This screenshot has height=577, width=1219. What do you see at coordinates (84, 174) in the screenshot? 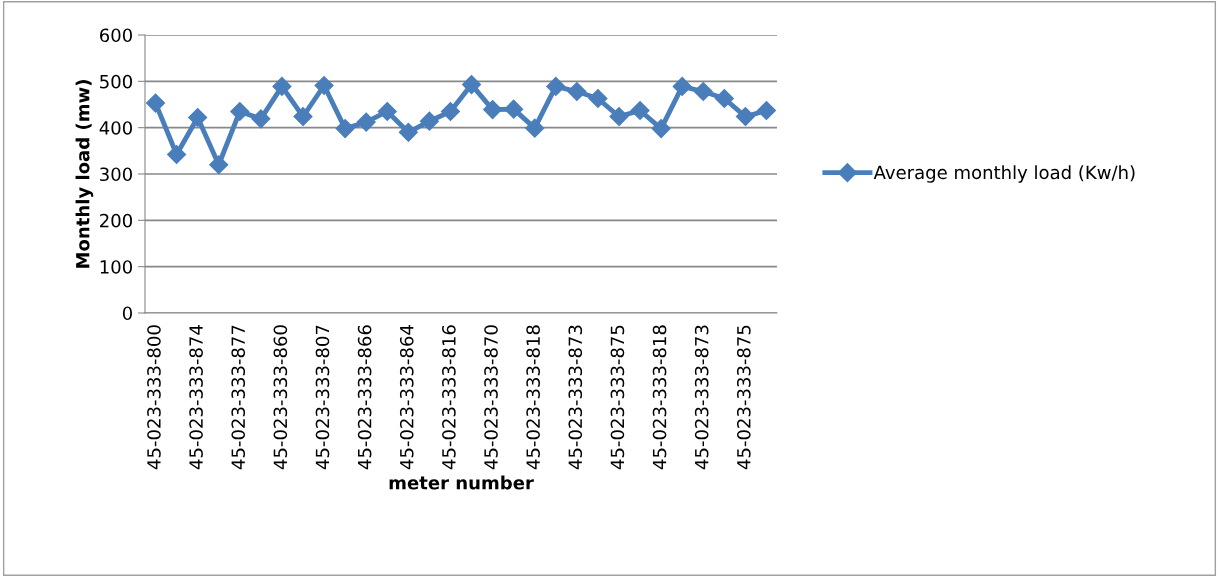
I see `y-axis-title: Monthly load (mw)` at bounding box center [84, 174].